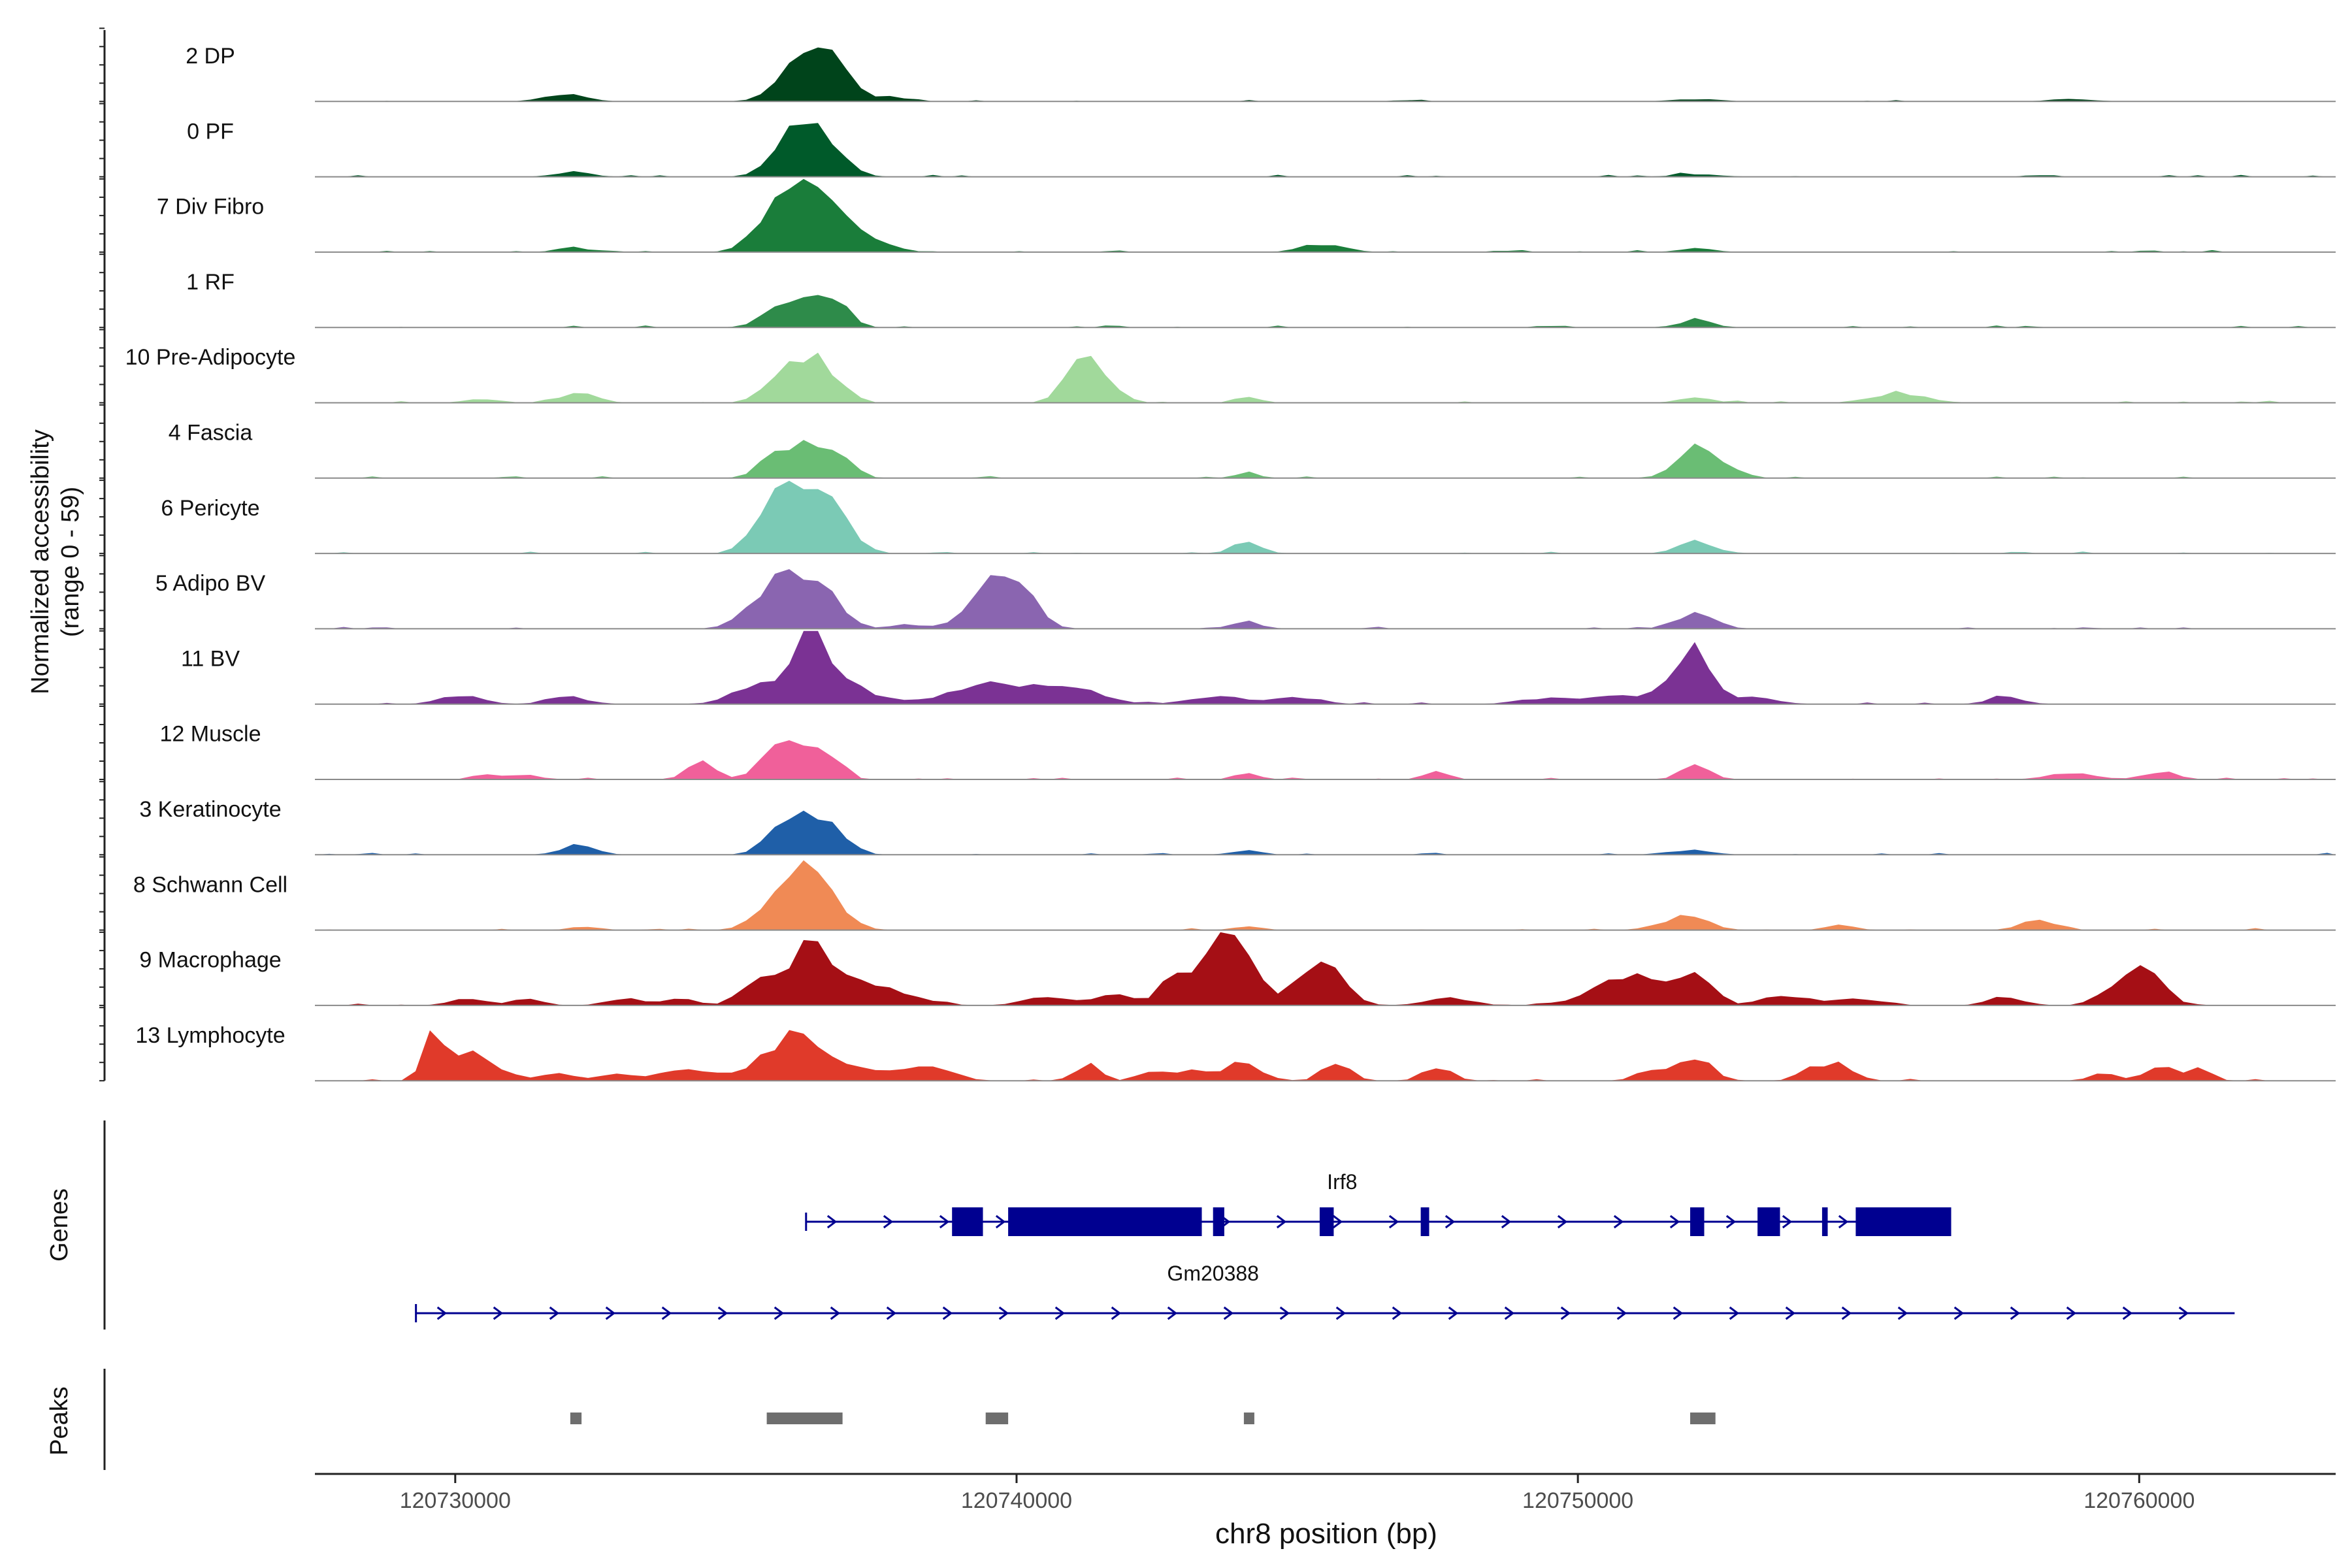 This screenshot has width=2352, height=1568. I want to click on track-2: 0 PF, so click(1261, 148).